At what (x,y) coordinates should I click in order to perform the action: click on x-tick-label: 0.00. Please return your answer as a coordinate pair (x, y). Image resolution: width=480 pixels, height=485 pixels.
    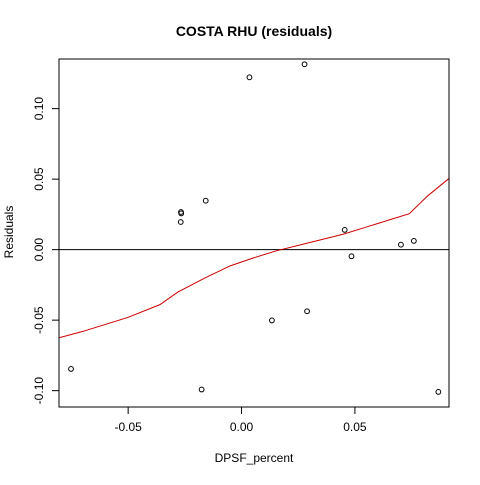
    Looking at the image, I should click on (242, 427).